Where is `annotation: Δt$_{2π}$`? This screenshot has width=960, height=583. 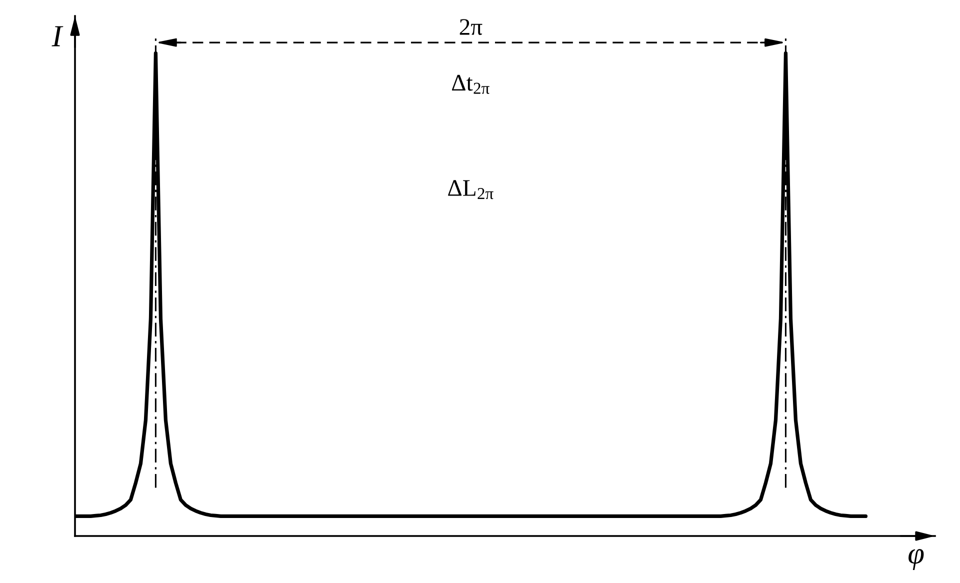
annotation: Δt$_{2π}$ is located at coordinates (471, 84).